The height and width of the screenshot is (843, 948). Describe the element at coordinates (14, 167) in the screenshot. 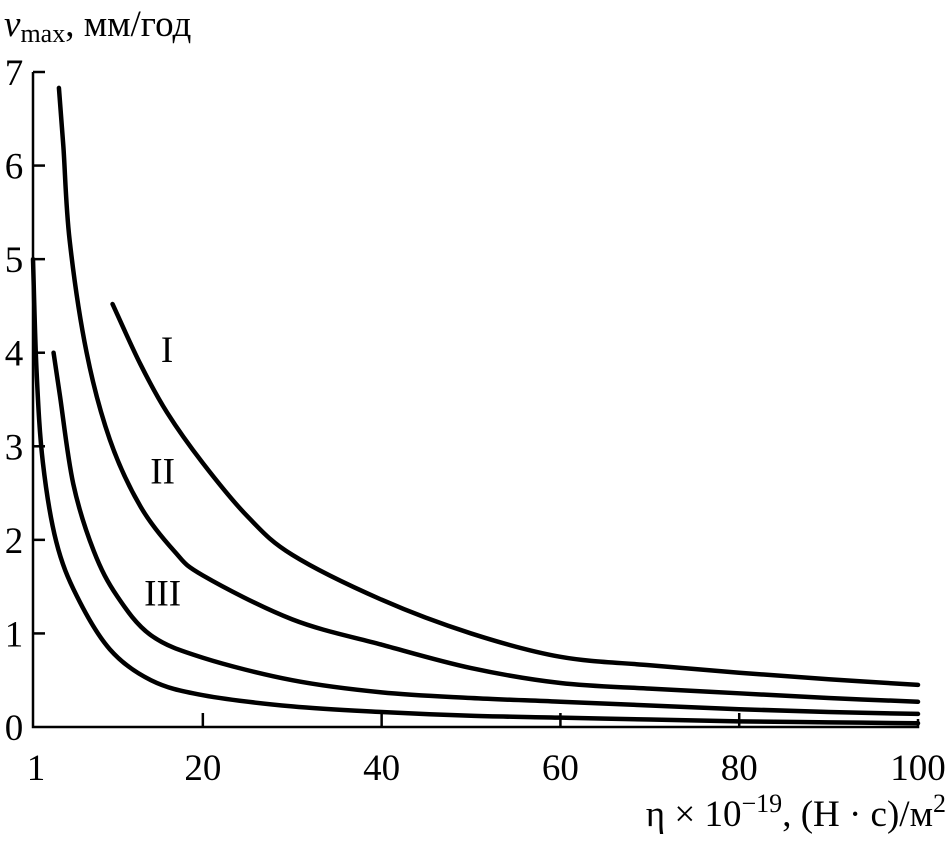

I see `y-tick-label: 6` at that location.